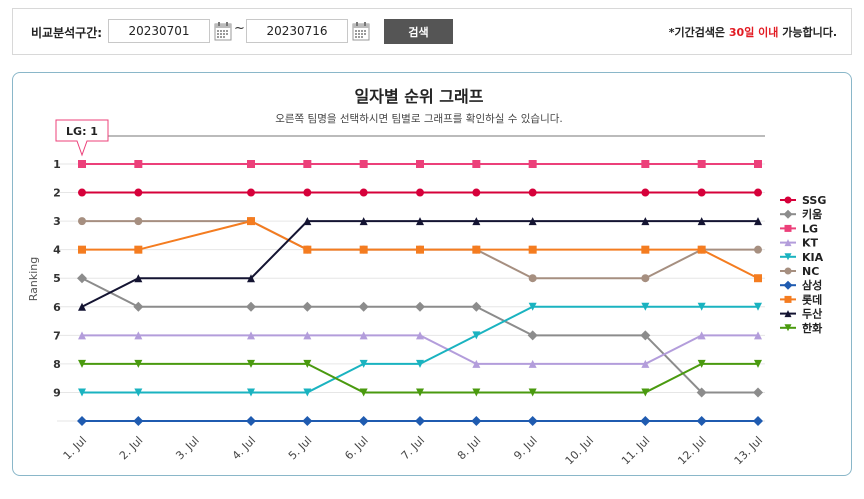 Image resolution: width=864 pixels, height=499 pixels. What do you see at coordinates (788, 328) in the screenshot?
I see `legend-marker-한화` at bounding box center [788, 328].